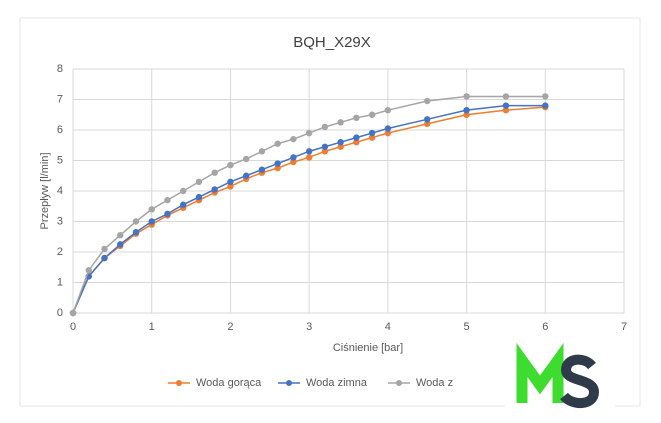 The width and height of the screenshot is (661, 423). Describe the element at coordinates (60, 130) in the screenshot. I see `y-tick-label: 6` at that location.